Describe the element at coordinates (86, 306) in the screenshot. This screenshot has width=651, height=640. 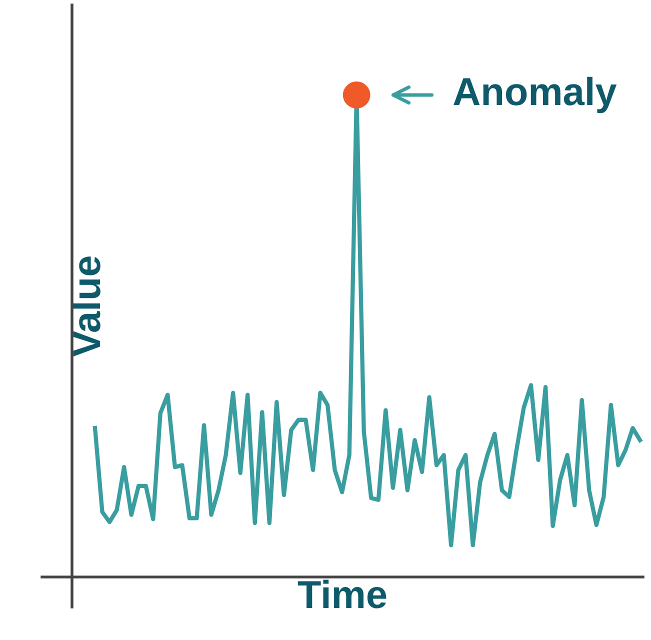
I see `y-axis-title: Value` at that location.